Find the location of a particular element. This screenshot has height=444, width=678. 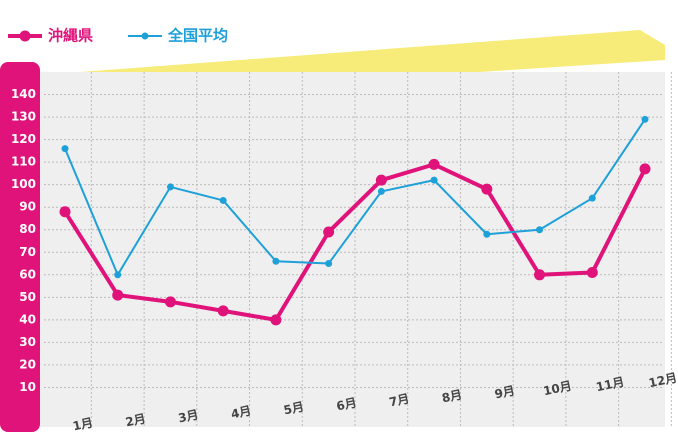

x-tick-label: 1月 is located at coordinates (82, 425).